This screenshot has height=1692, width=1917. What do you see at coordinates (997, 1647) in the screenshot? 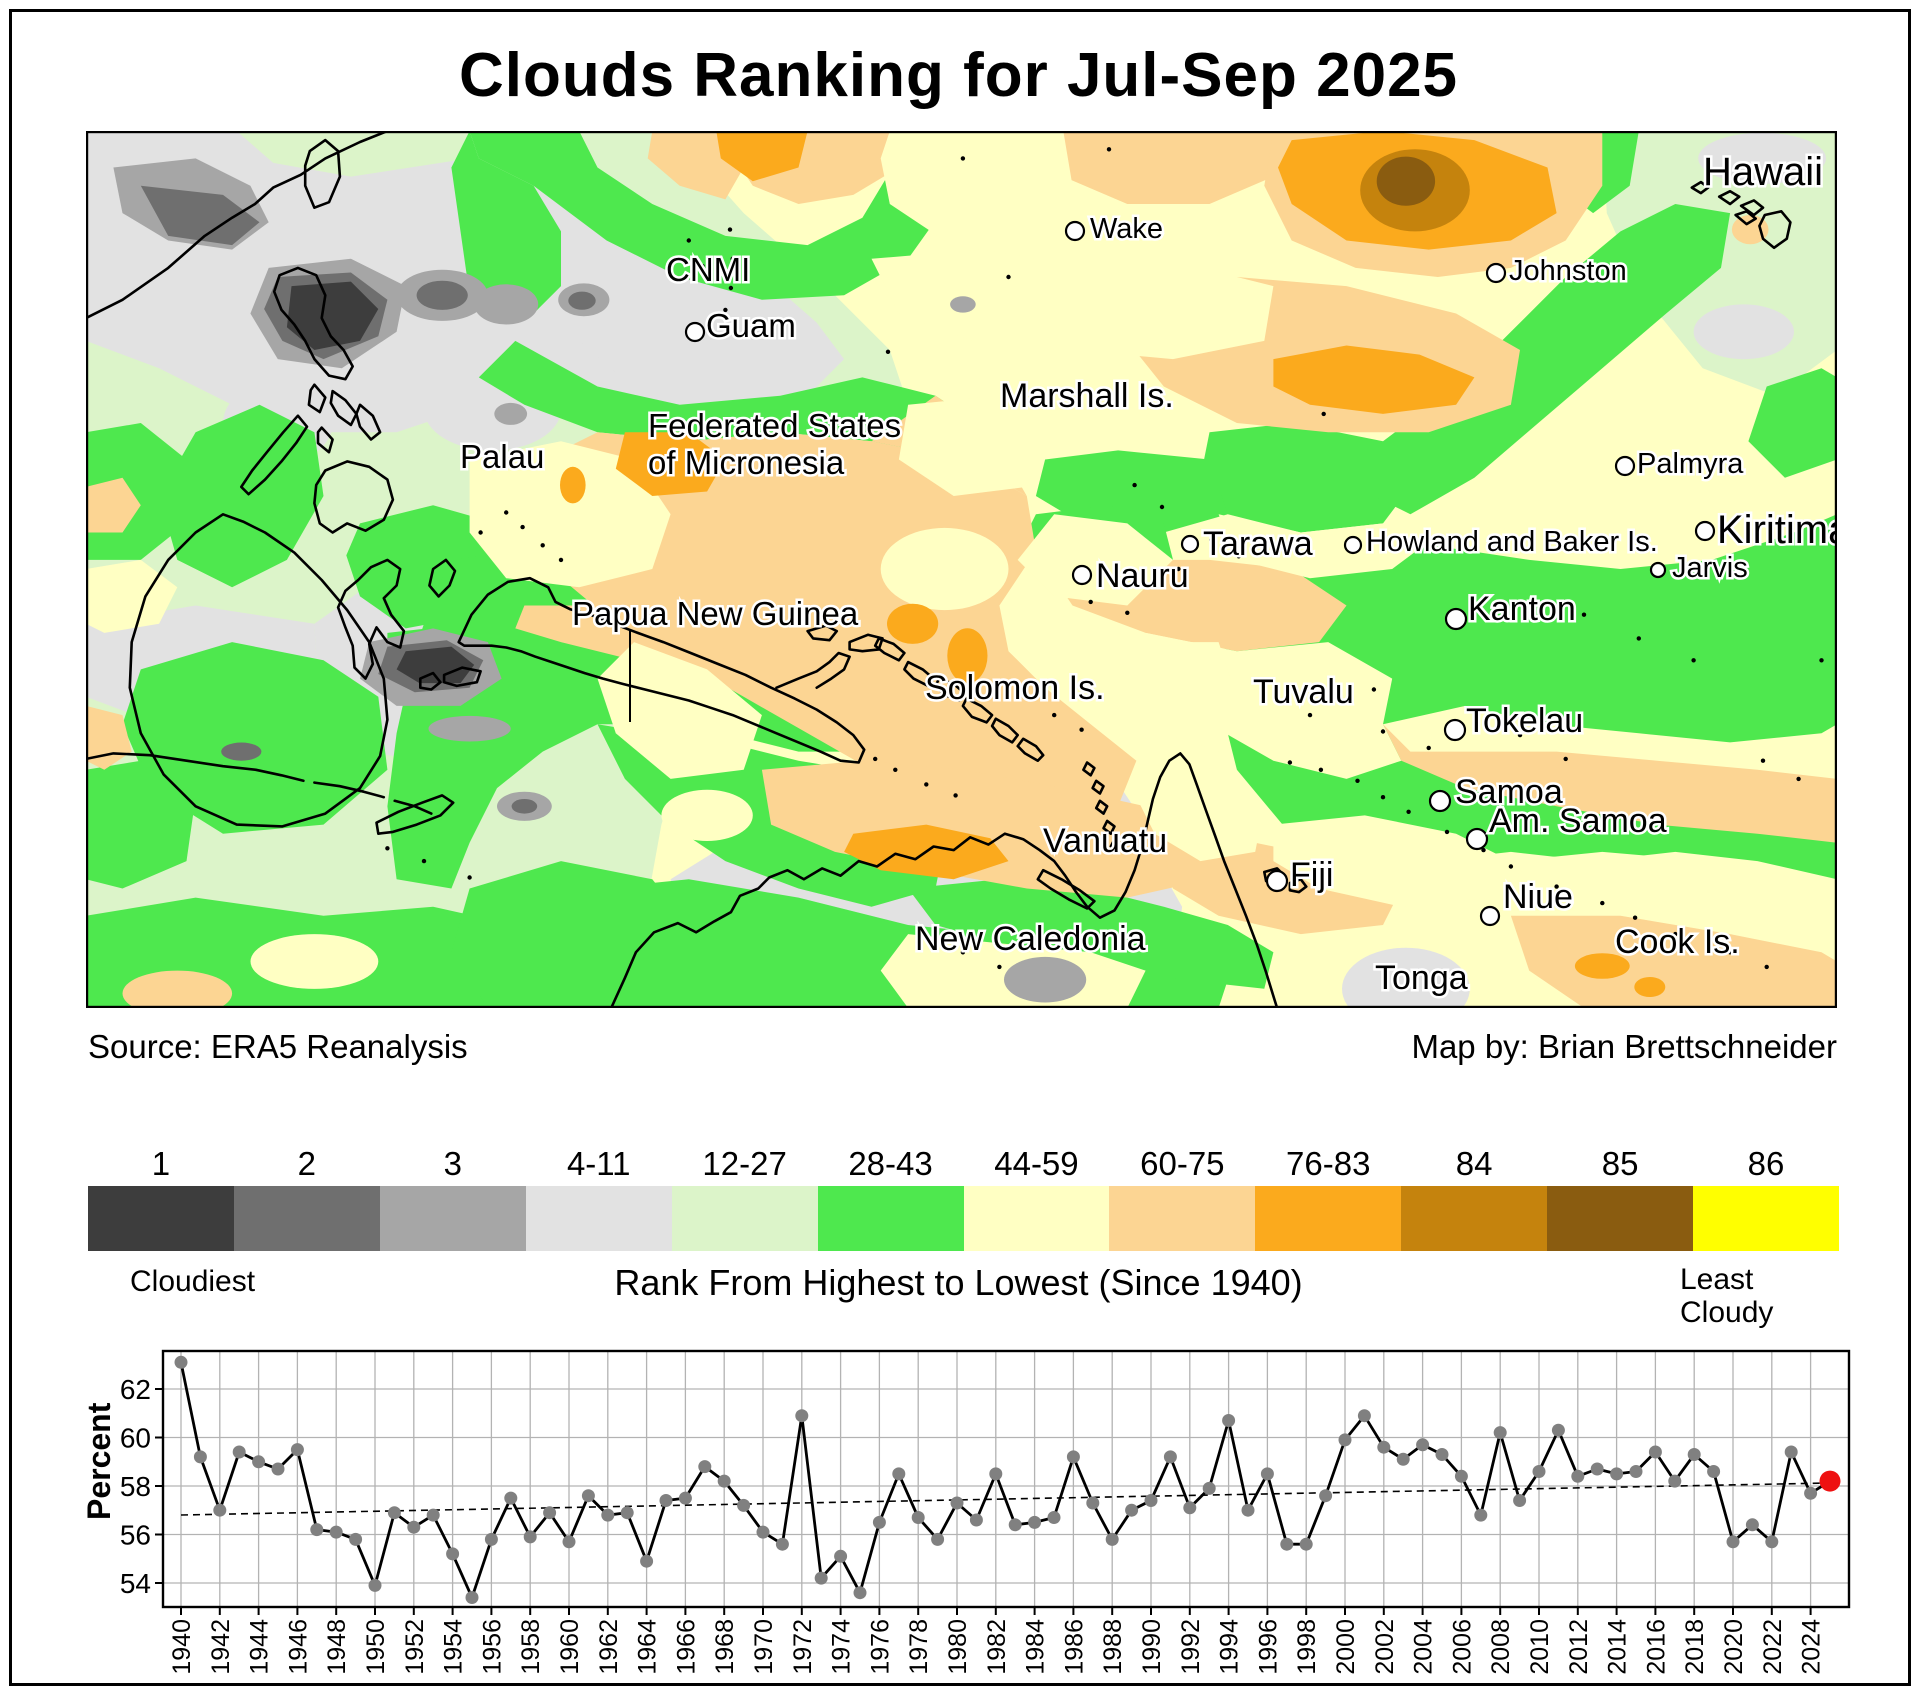
I see `svg-text: 1982` at bounding box center [997, 1647].